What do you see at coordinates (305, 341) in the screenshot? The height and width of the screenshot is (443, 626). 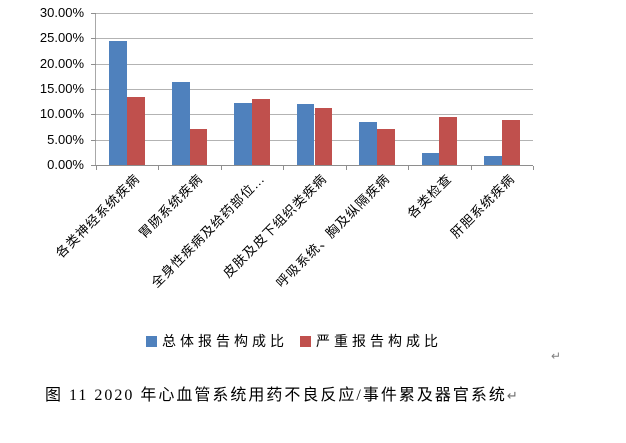 I see `legend-swatch-red-icon` at bounding box center [305, 341].